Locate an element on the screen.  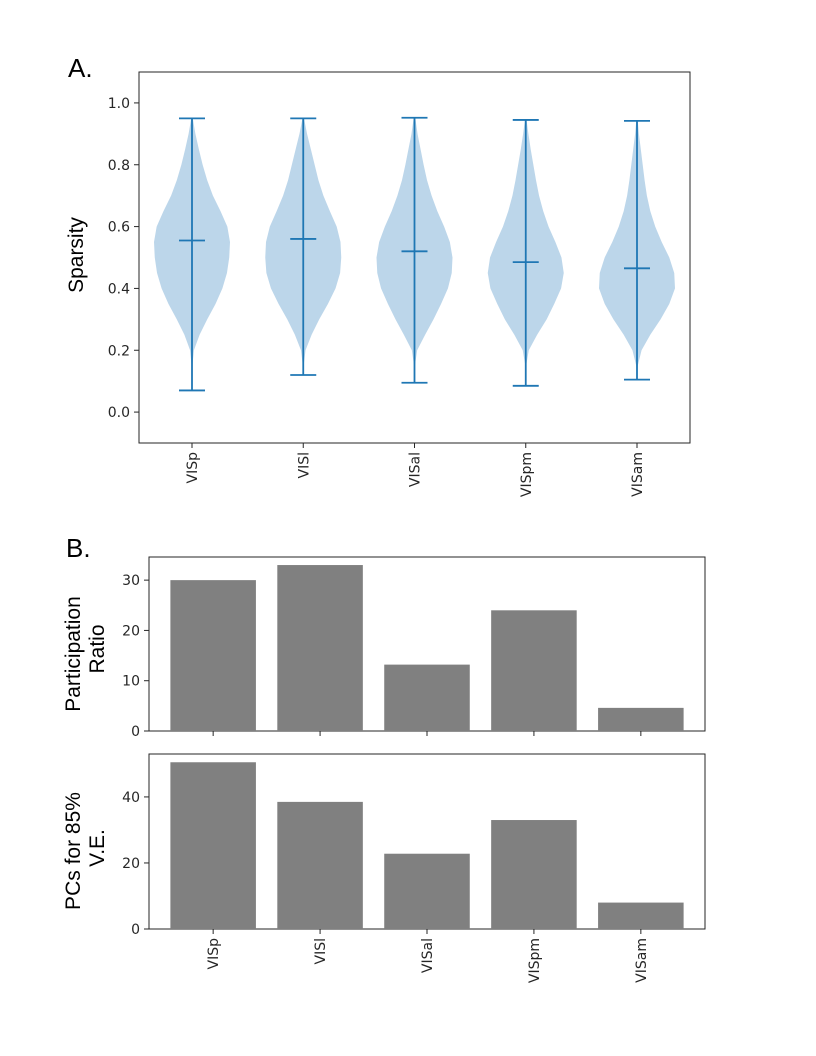
participation-bars is located at coordinates (427, 648).